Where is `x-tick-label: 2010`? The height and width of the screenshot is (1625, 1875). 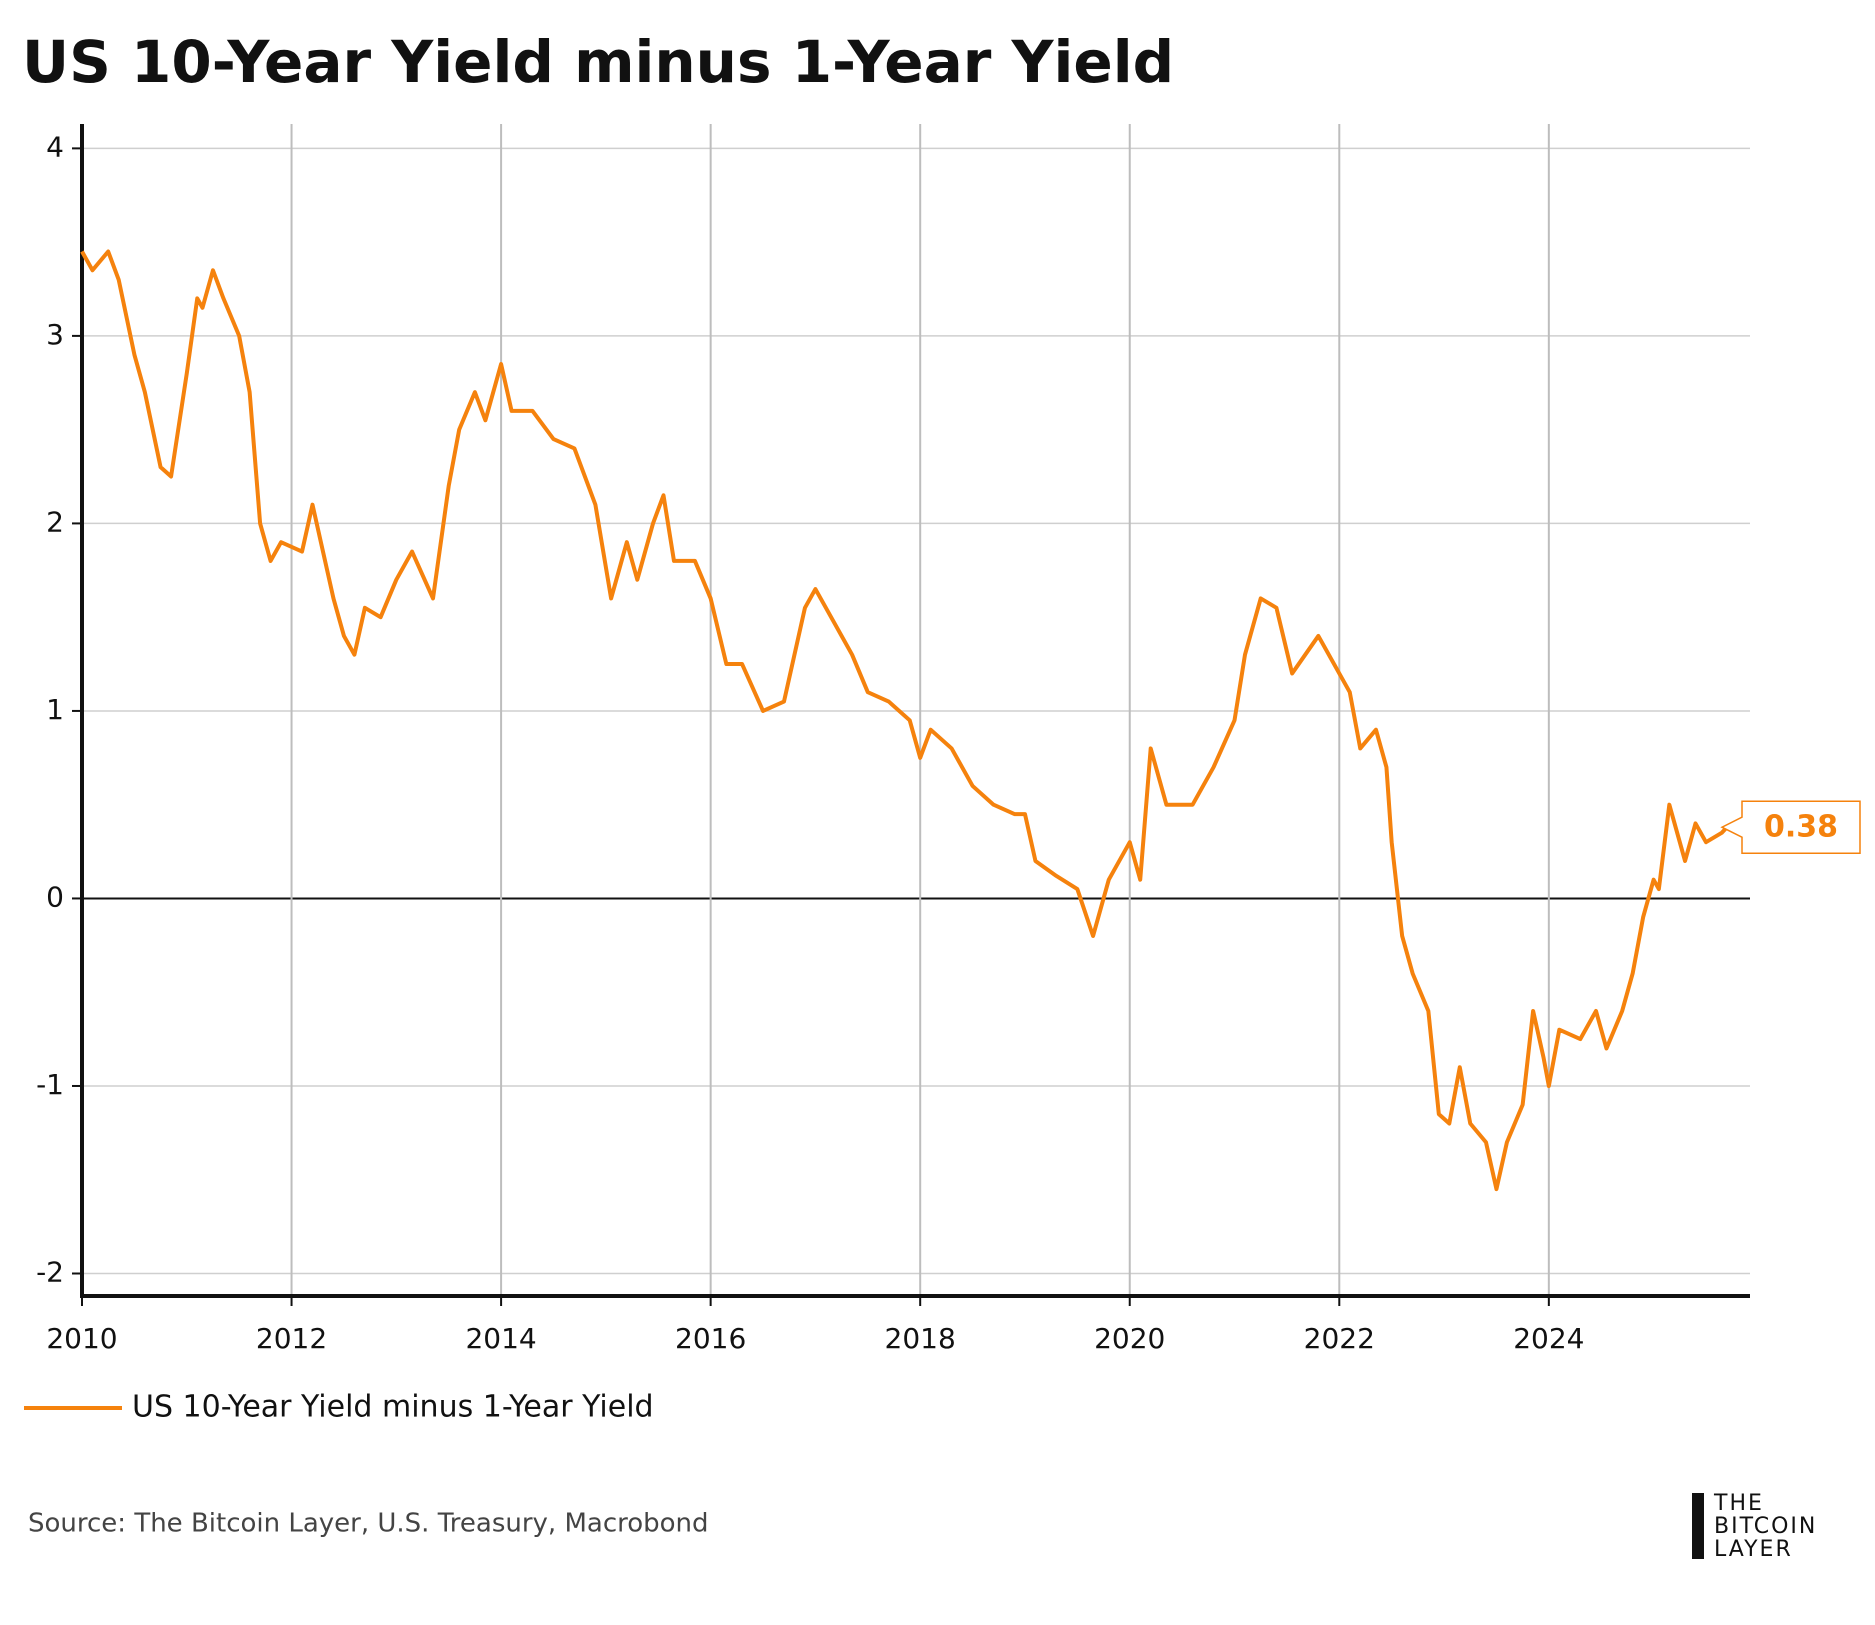
x-tick-label: 2010 is located at coordinates (81, 1338).